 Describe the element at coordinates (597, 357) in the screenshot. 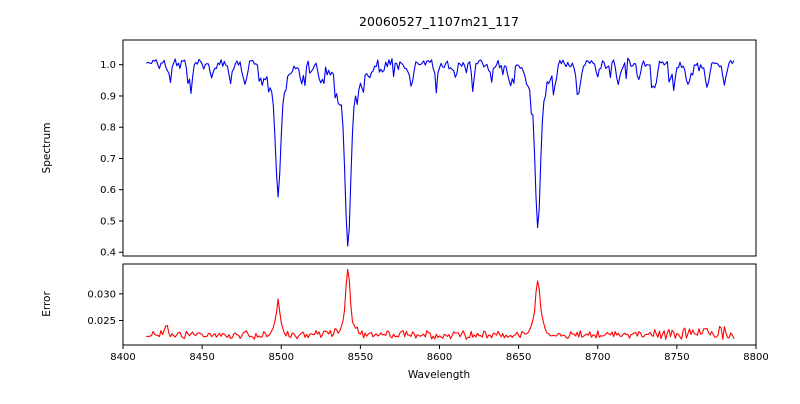

I see `x-tick-label: 8700` at that location.